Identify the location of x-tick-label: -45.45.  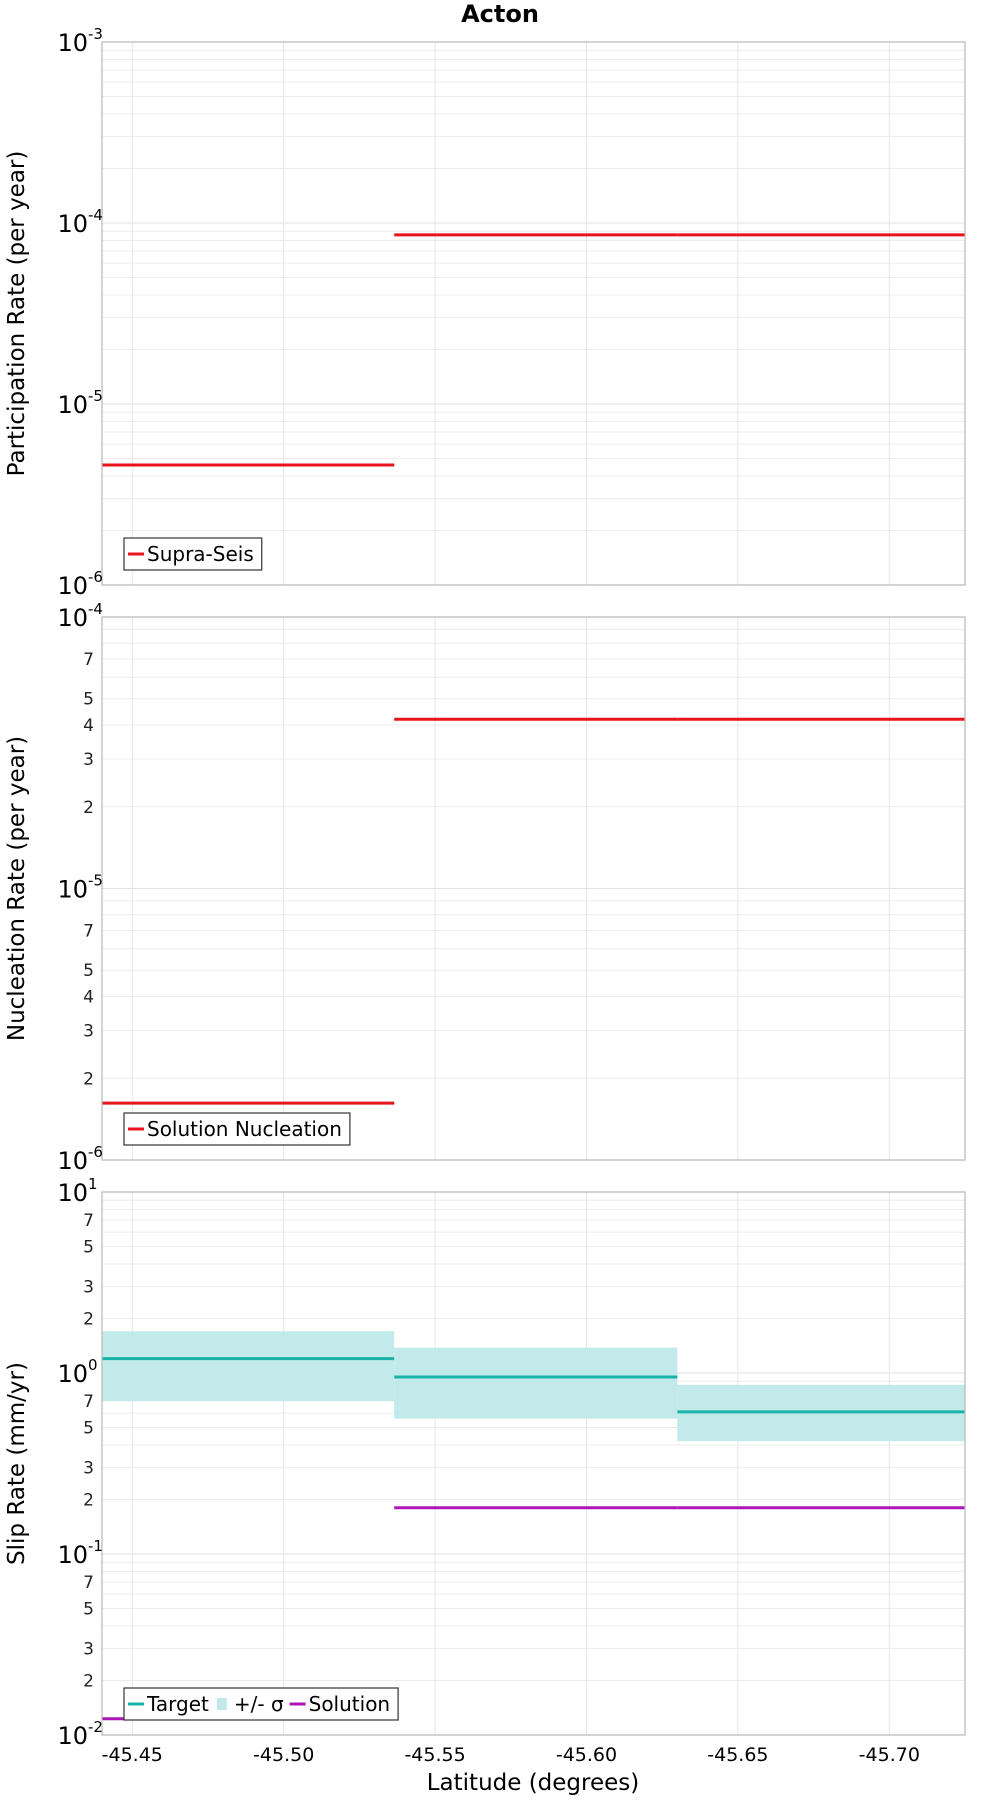
(132, 1755).